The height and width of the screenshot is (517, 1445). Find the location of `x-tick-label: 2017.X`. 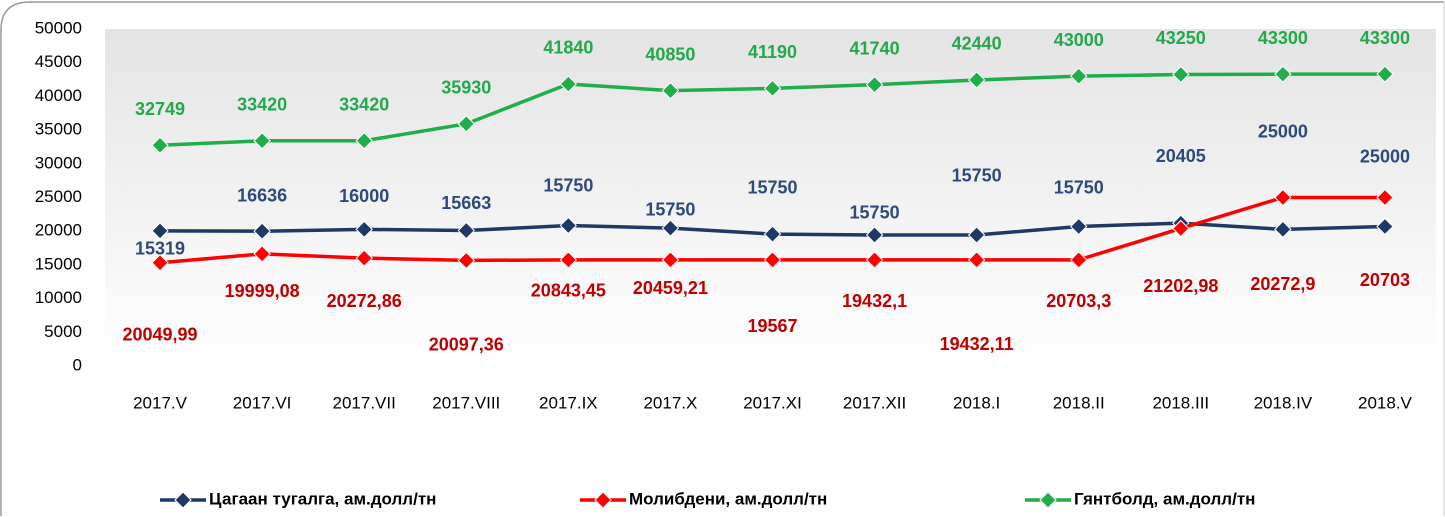

x-tick-label: 2017.X is located at coordinates (670, 402).